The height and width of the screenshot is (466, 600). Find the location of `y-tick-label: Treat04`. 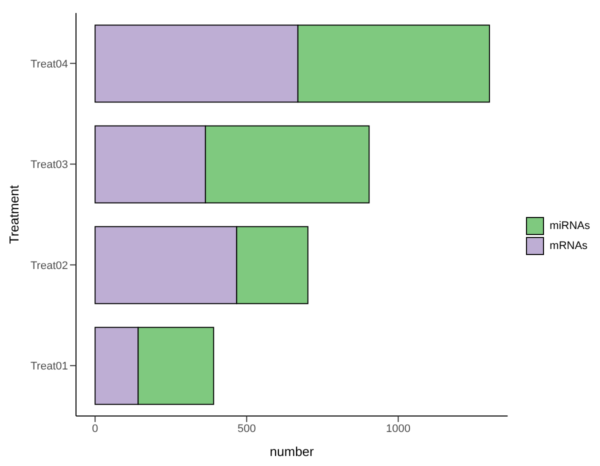

y-tick-label: Treat04 is located at coordinates (49, 64).